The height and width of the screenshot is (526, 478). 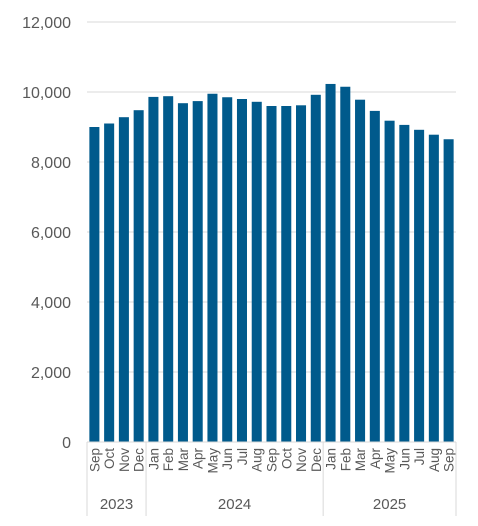 I want to click on y-tick-label: 2,000, so click(x=51, y=373).